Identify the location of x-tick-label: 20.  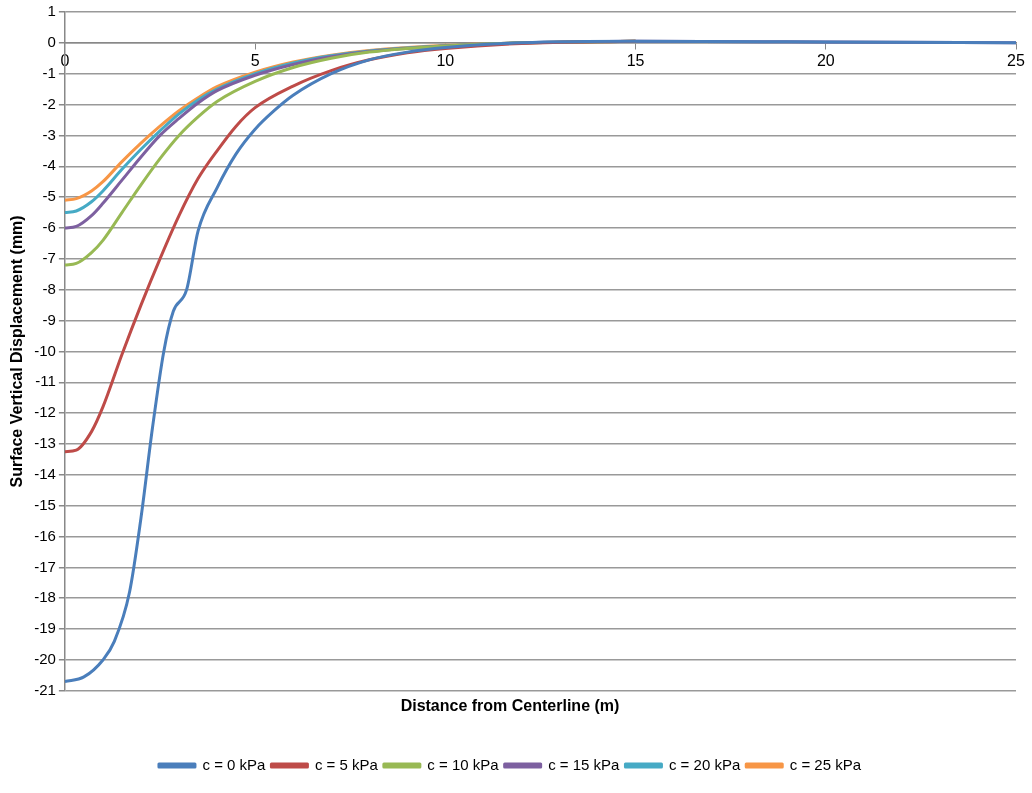
(825, 60).